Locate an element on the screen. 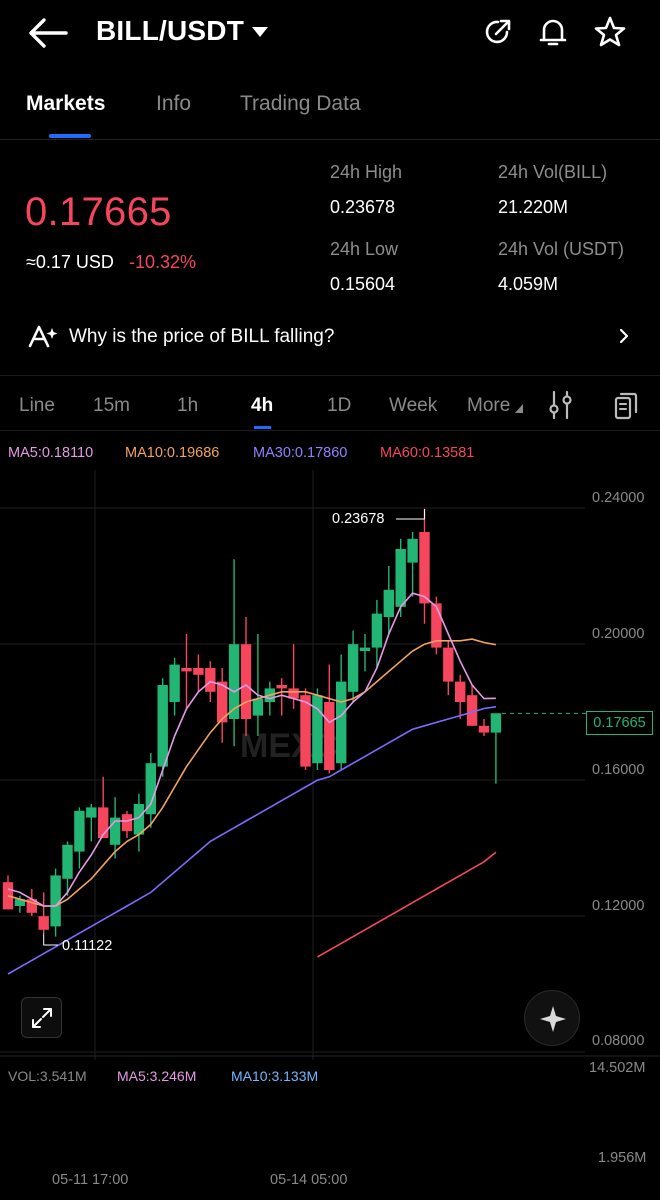  interval-more: More is located at coordinates (489, 405).